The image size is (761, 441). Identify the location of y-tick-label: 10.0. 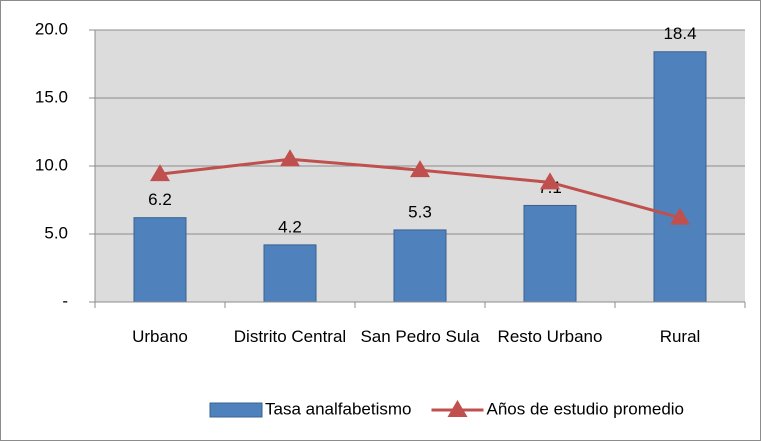
(51, 164).